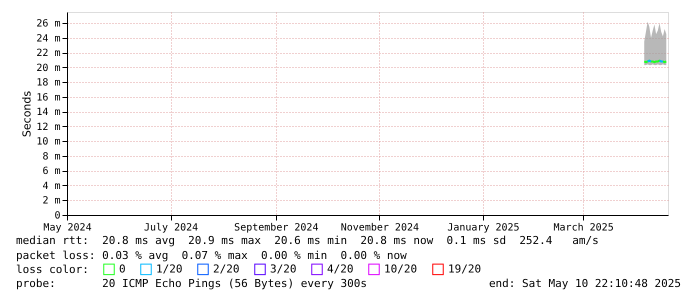 The image size is (697, 297). Describe the element at coordinates (226, 269) in the screenshot. I see `legend-label: 2/20` at that location.